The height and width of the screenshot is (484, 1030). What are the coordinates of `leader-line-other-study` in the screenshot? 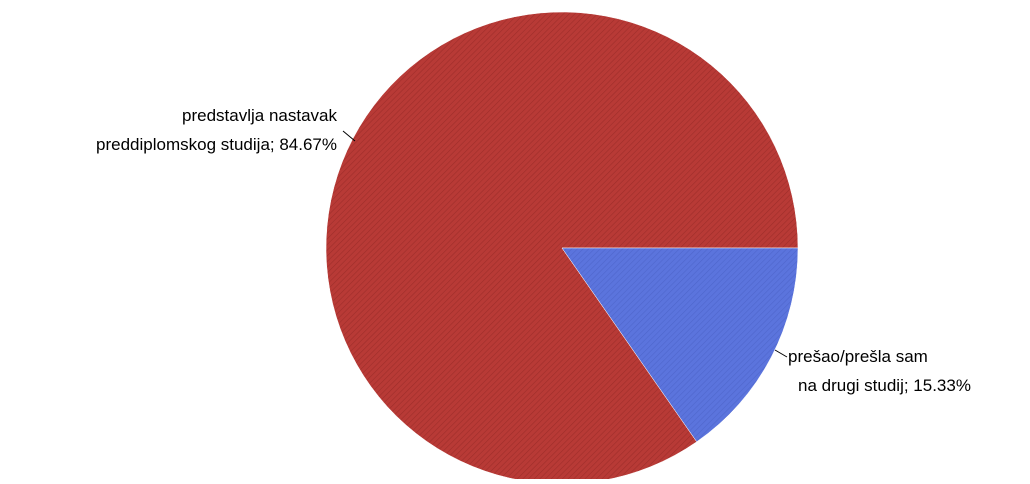 It's located at (781, 353).